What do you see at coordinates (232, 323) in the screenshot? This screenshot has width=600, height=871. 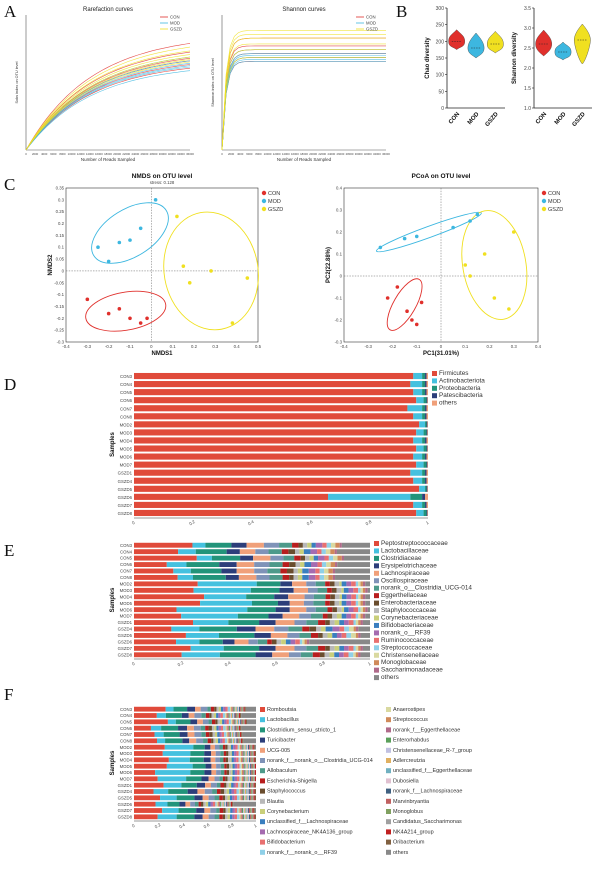 I see `point-gszd` at bounding box center [232, 323].